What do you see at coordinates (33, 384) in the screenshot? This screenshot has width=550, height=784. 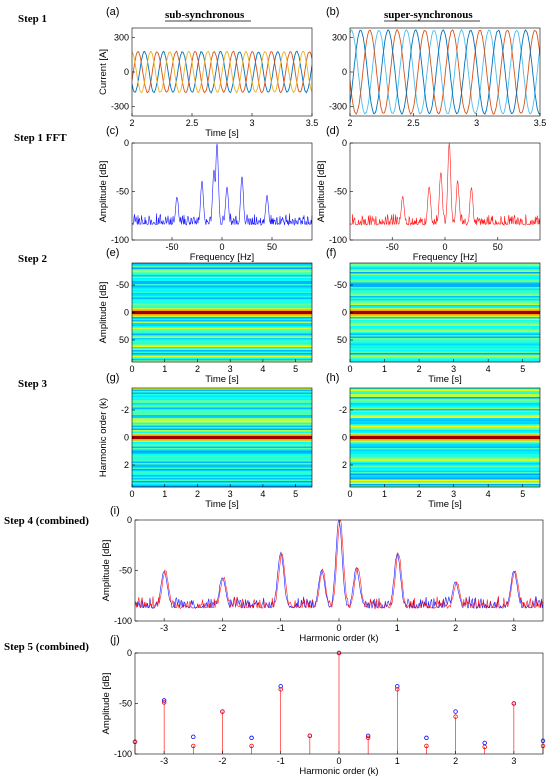 I see `step-label-3: Step 3` at bounding box center [33, 384].